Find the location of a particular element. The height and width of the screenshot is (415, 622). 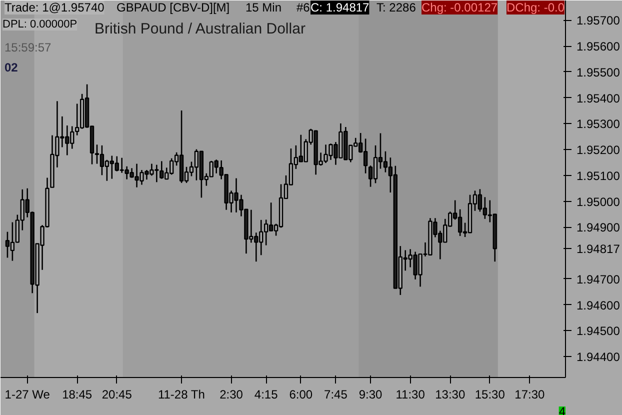

y-tick-label: 1.95300 is located at coordinates (598, 124).